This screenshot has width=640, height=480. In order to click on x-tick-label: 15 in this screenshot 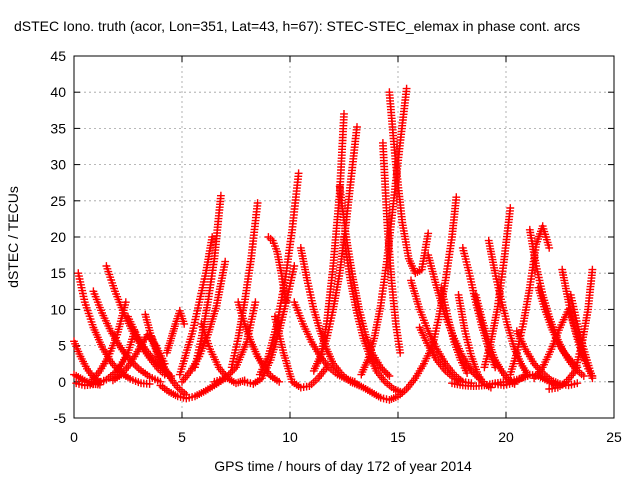, I will do `click(398, 437)`.